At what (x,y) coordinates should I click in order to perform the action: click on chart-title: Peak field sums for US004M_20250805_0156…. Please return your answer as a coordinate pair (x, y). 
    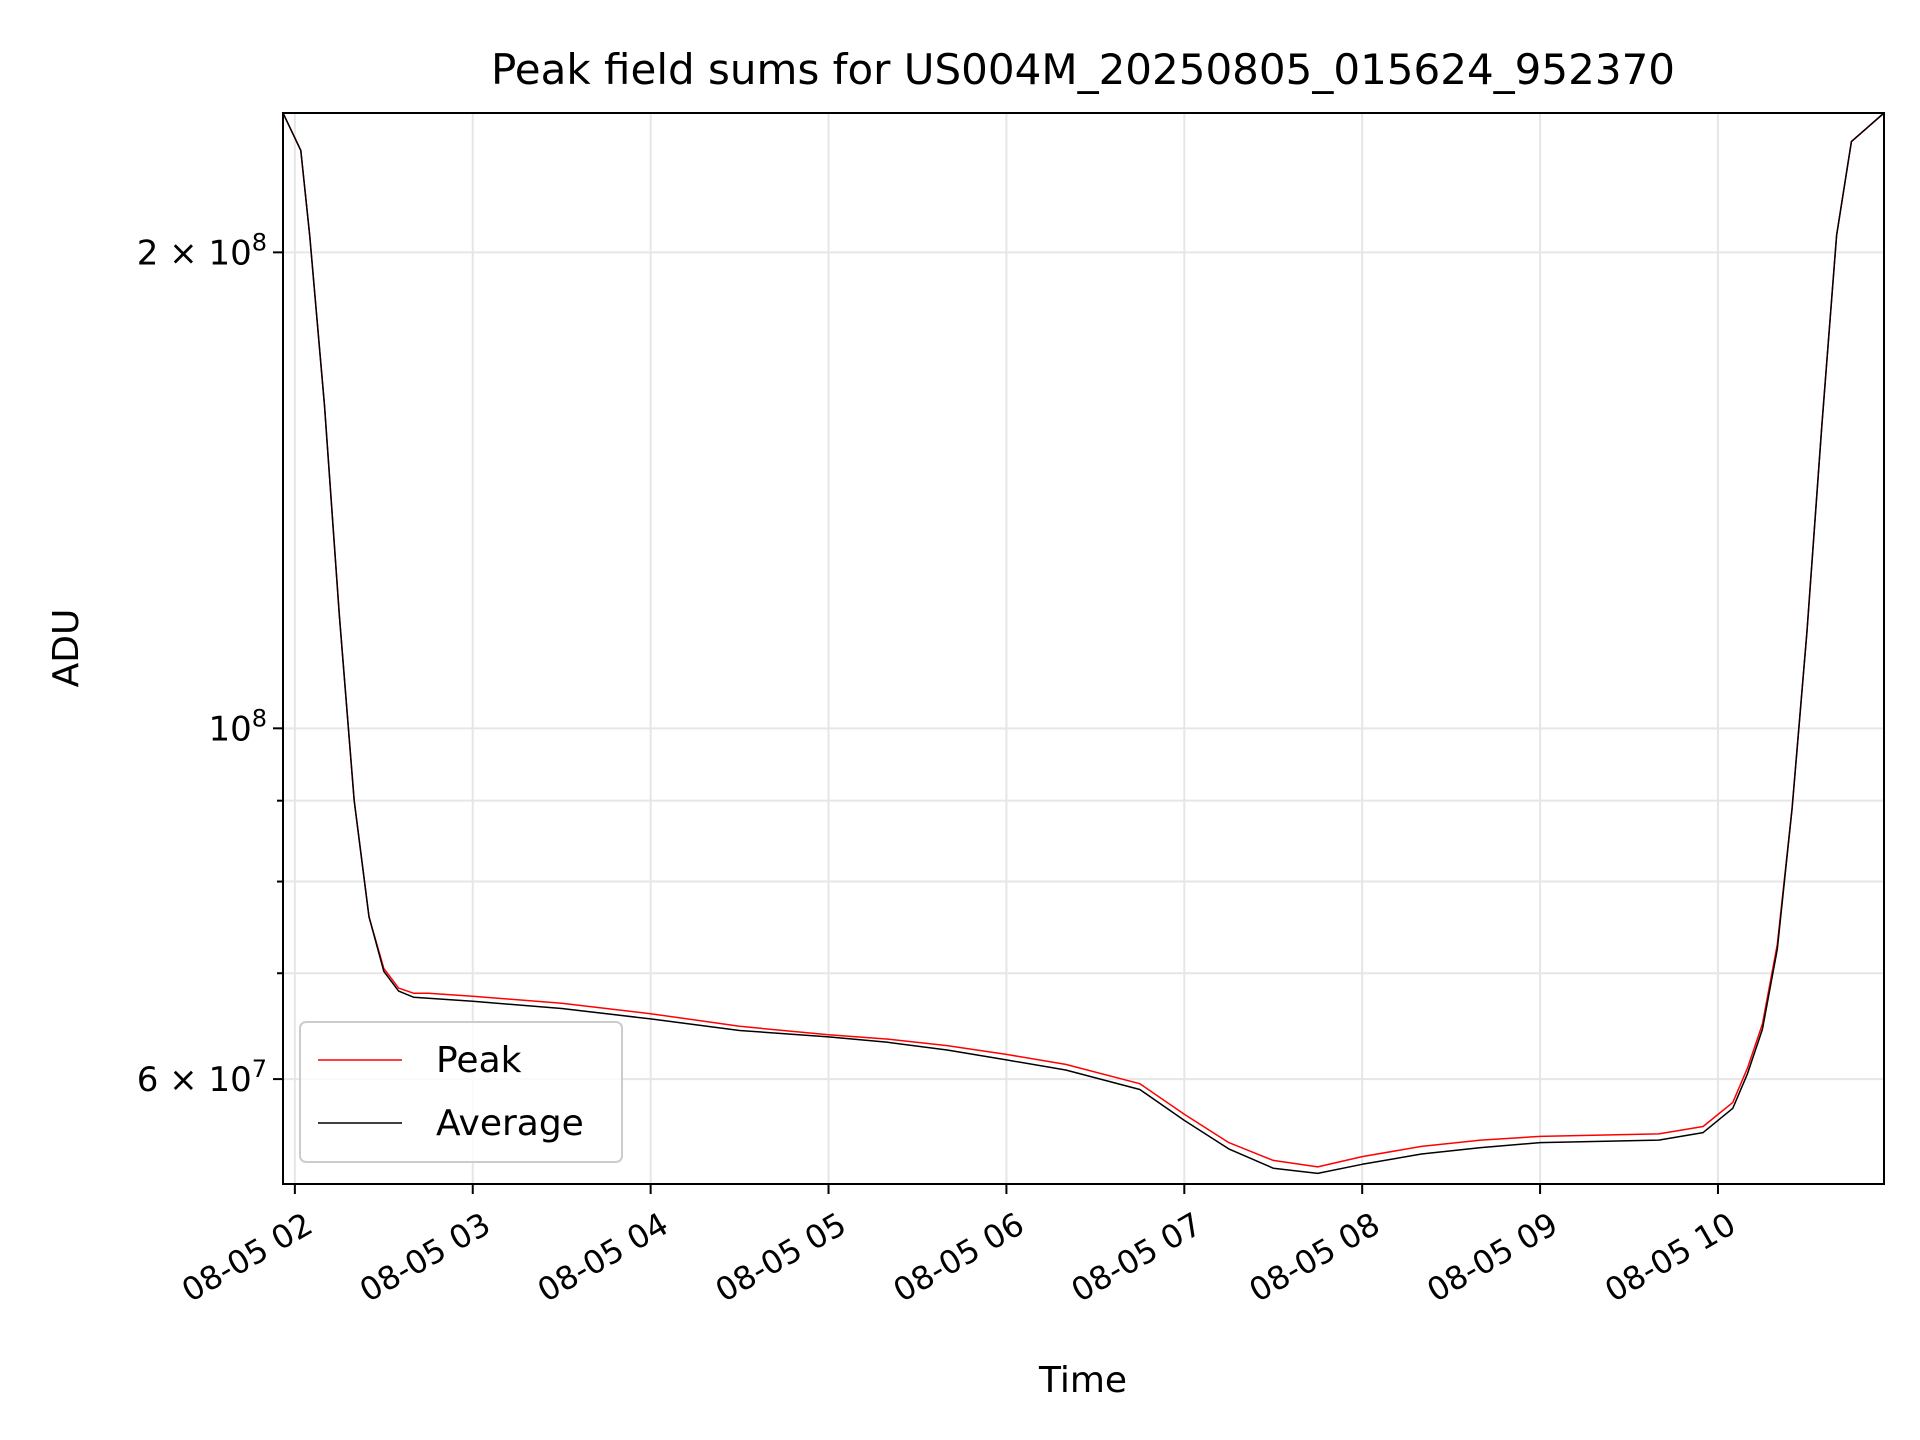
    Looking at the image, I should click on (1083, 69).